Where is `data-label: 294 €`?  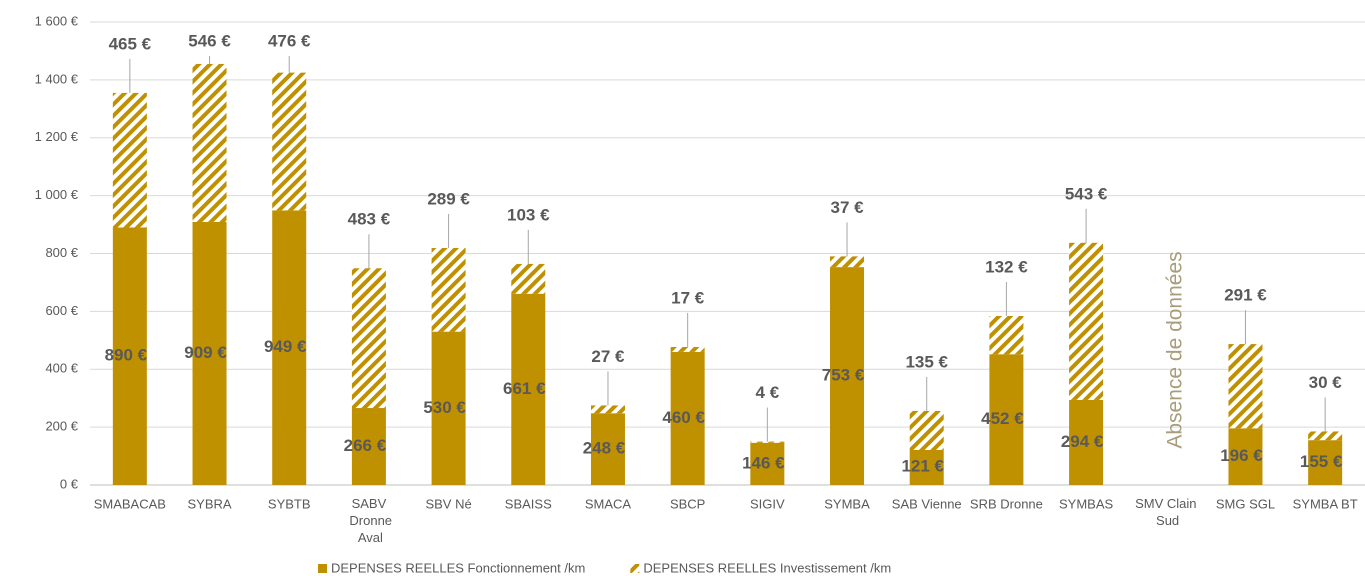
data-label: 294 € is located at coordinates (1082, 441).